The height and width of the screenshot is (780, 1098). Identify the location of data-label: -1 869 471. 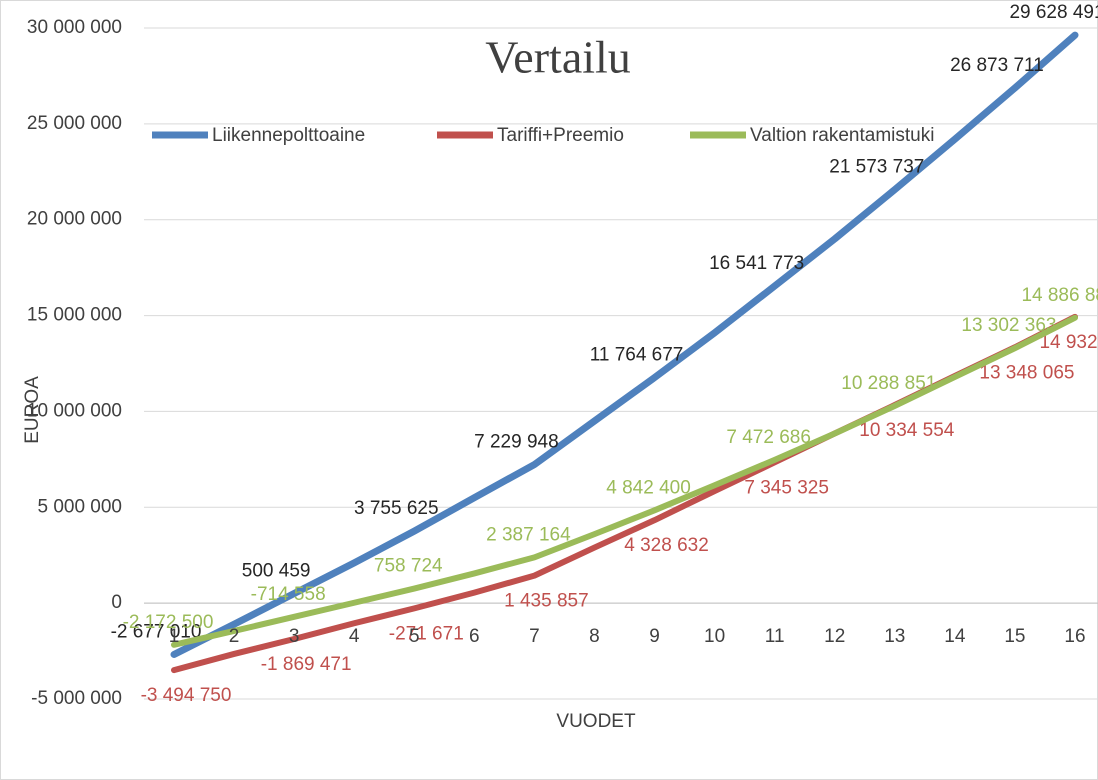
(306, 664).